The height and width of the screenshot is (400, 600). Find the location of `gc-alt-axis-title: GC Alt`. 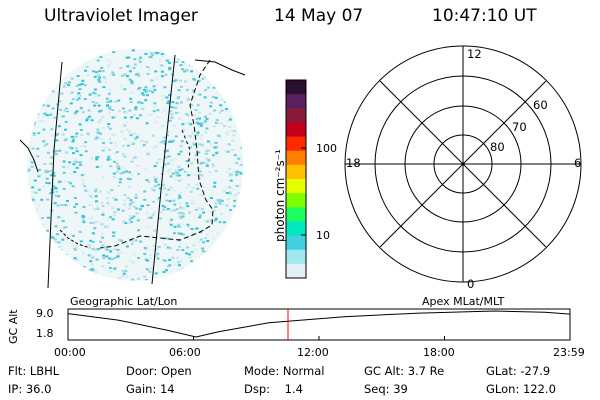

gc-alt-axis-title: GC Alt is located at coordinates (13, 326).